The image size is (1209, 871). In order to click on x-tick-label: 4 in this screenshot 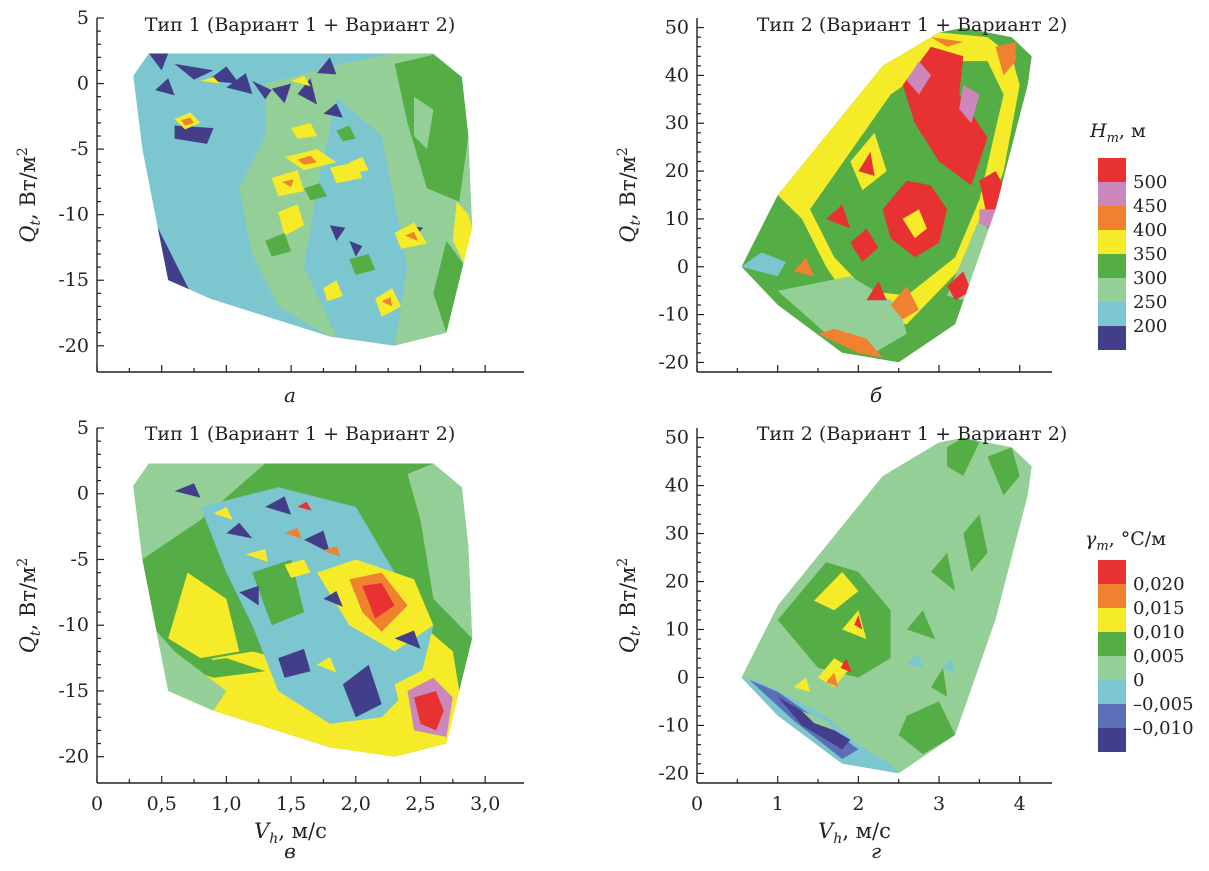, I will do `click(1020, 804)`.